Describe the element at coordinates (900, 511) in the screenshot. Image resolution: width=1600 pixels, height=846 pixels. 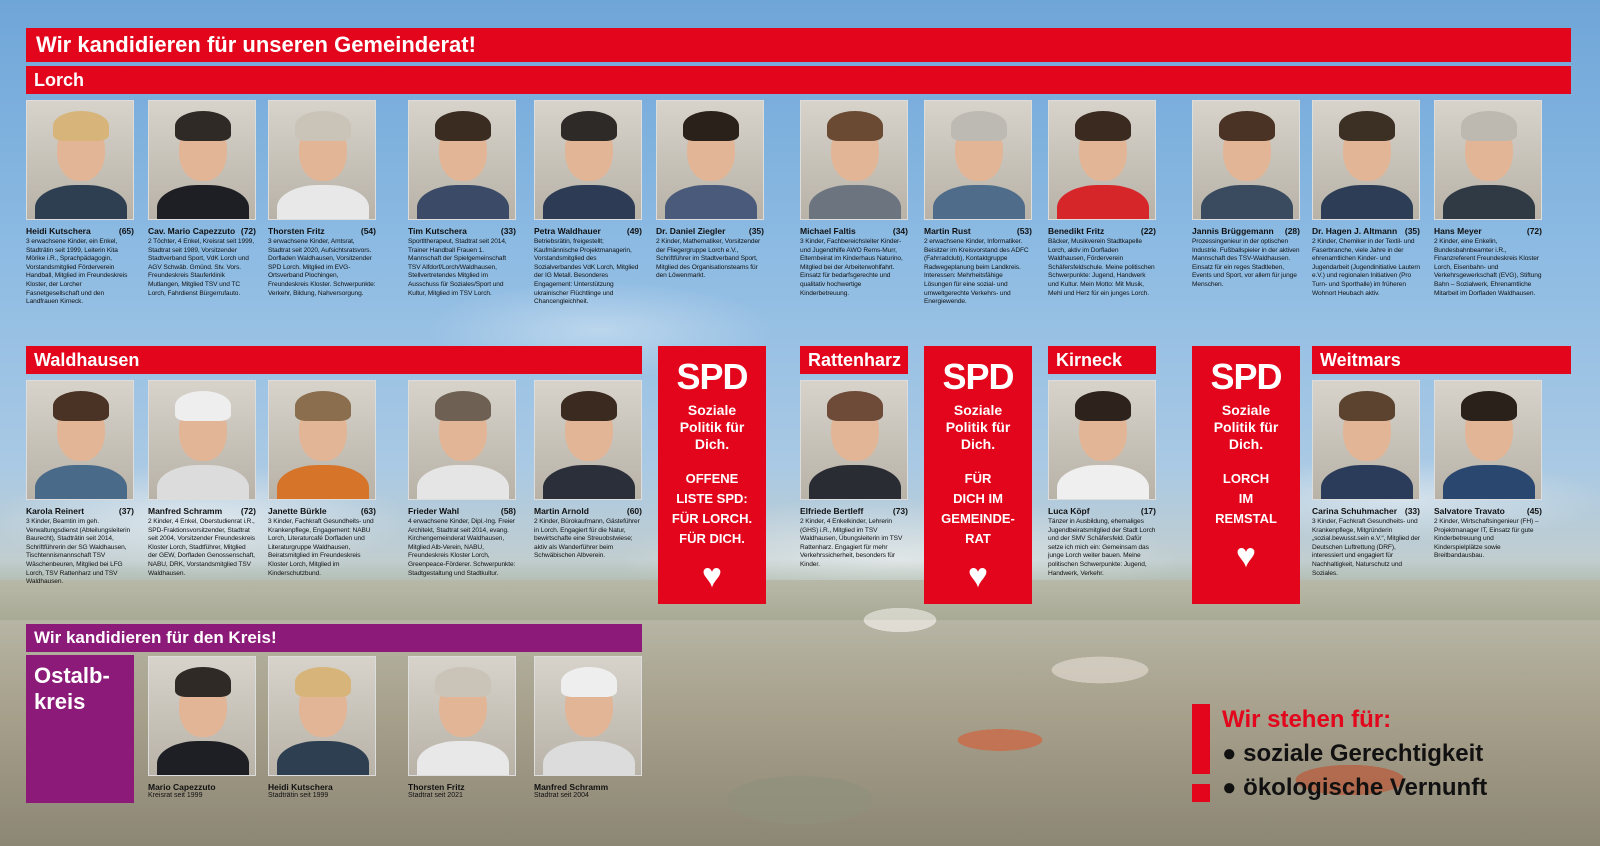
I see `candidate-age: (73)` at that location.